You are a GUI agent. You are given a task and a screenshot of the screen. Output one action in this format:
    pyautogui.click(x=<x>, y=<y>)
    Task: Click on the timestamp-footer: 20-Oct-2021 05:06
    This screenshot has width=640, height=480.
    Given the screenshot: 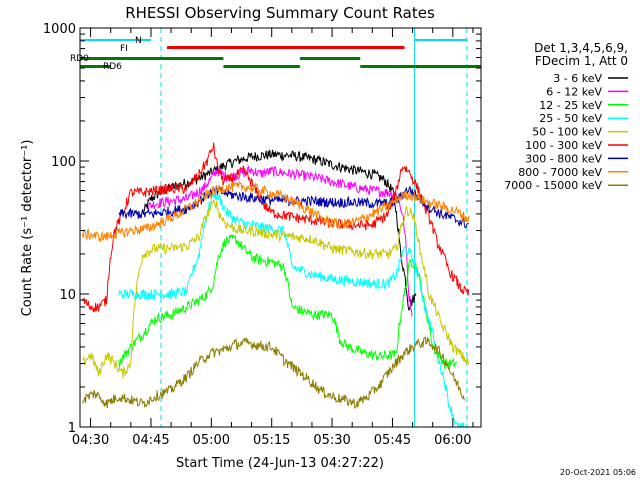 What is the action you would take?
    pyautogui.click(x=598, y=472)
    